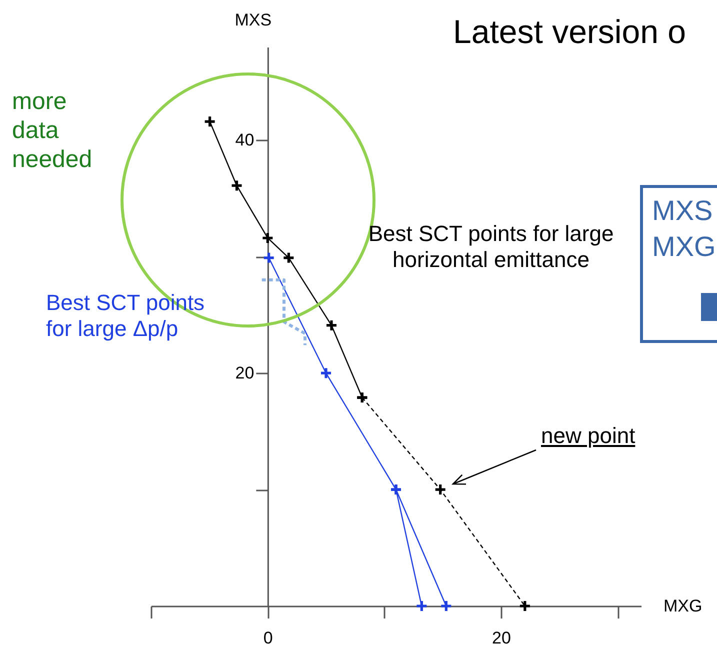  Describe the element at coordinates (588, 436) in the screenshot. I see `annotation: new point` at that location.